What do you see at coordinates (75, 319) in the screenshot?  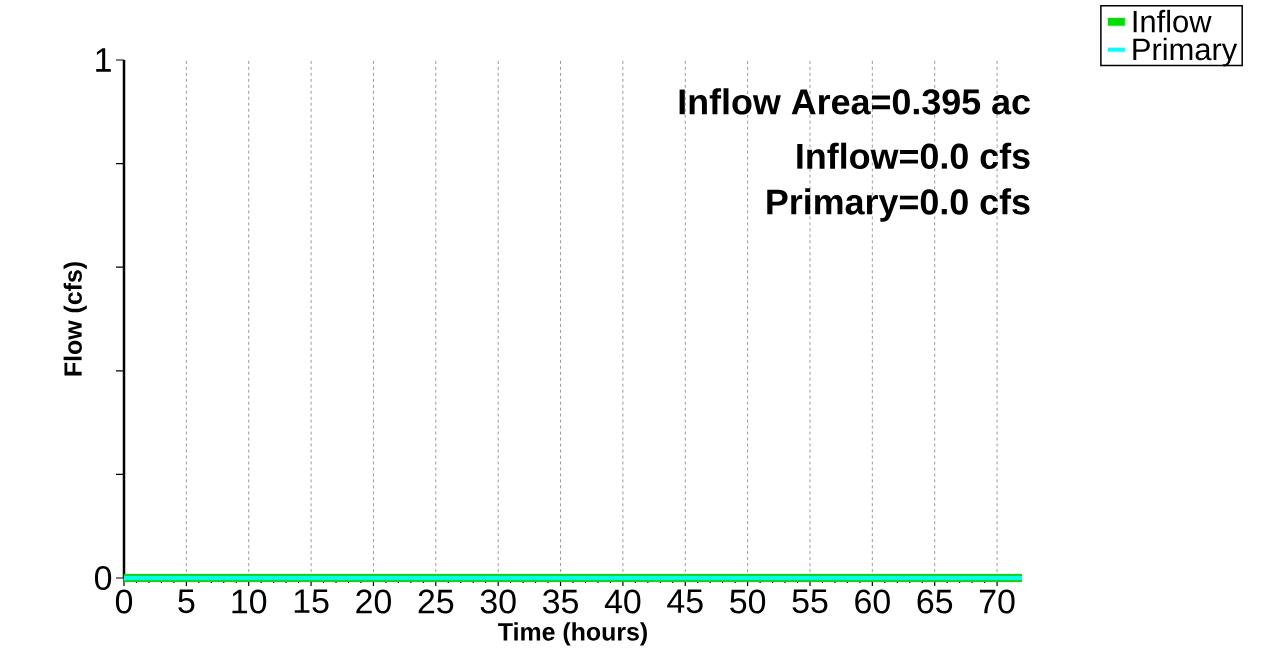 I see `y-axis-title: Flow (cfs)` at bounding box center [75, 319].